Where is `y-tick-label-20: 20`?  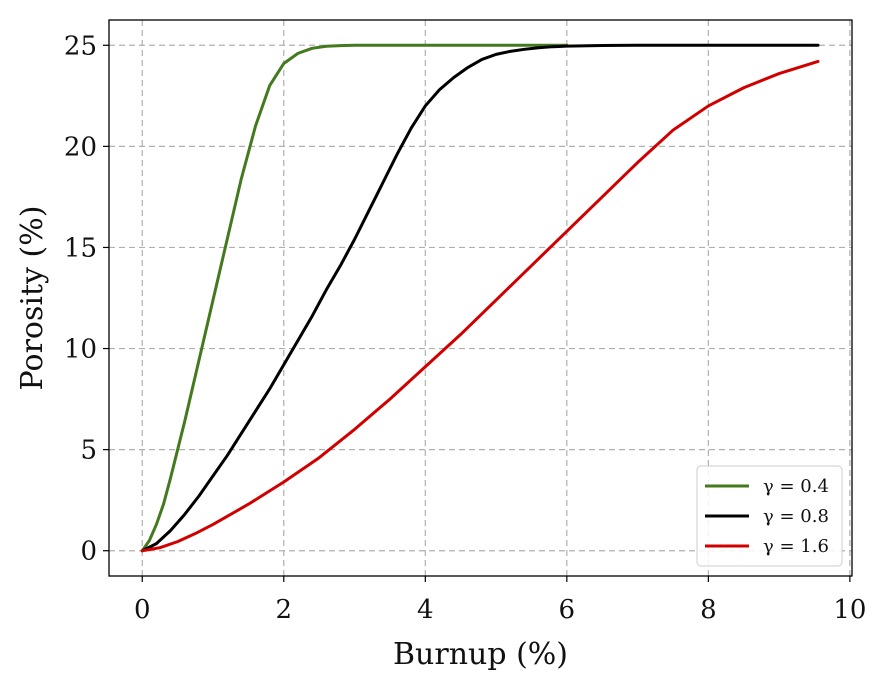
y-tick-label-20: 20 is located at coordinates (80, 147).